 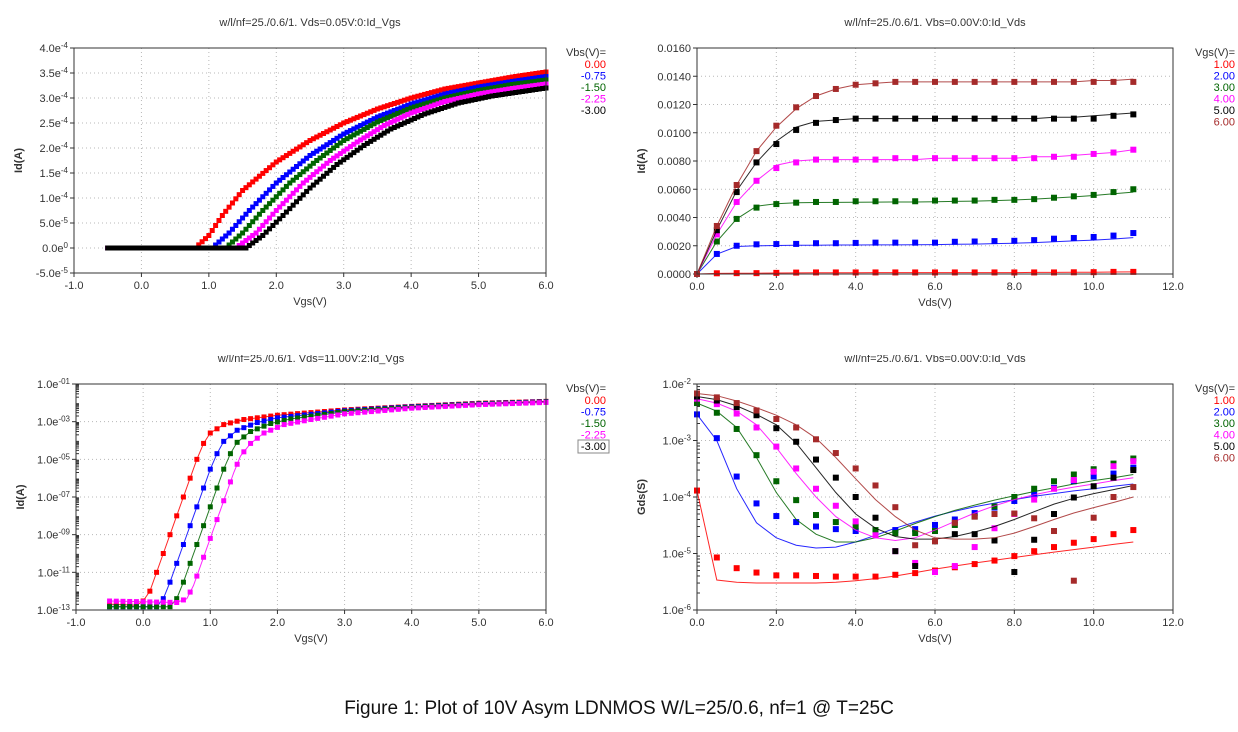 What do you see at coordinates (696, 623) in the screenshot?
I see `x-tick-label: 0.0` at bounding box center [696, 623].